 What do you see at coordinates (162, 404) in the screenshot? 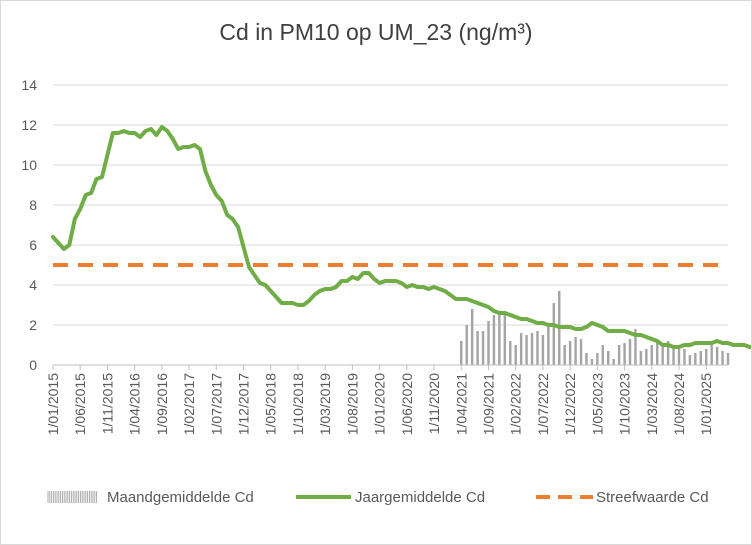
I see `x-tick-label: 1/09/2016` at bounding box center [162, 404].